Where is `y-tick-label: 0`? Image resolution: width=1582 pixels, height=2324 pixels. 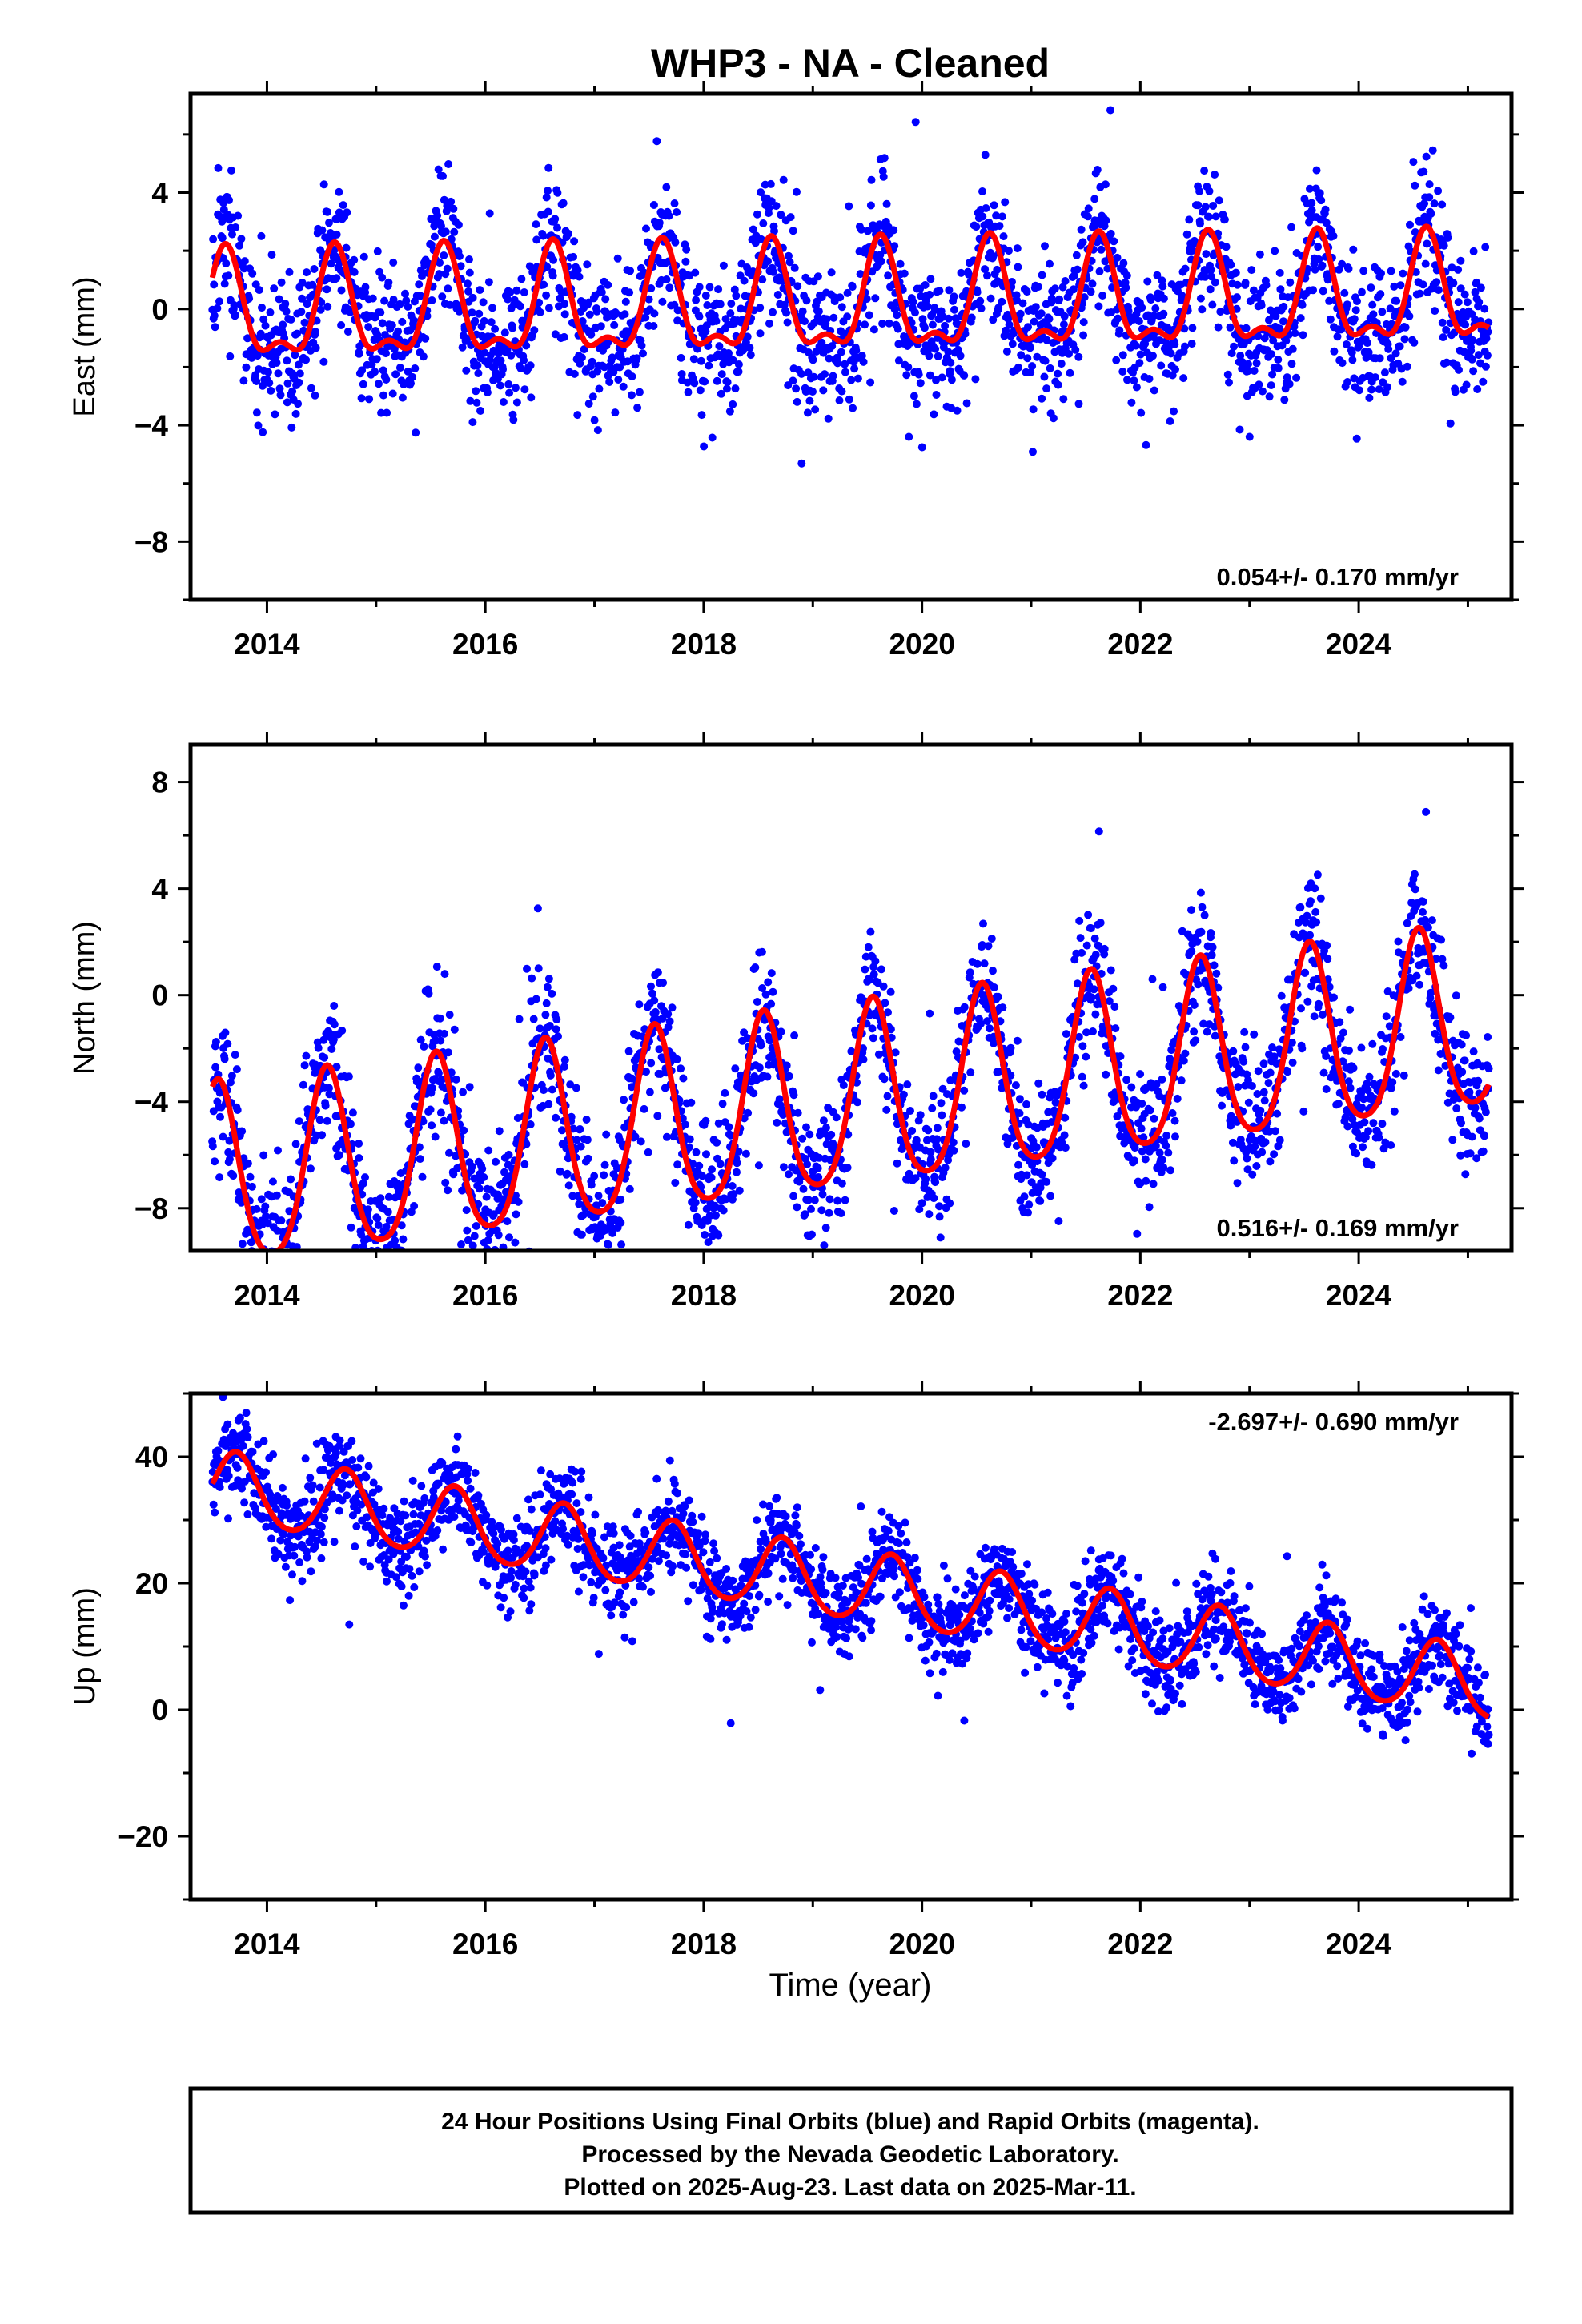
y-tick-label: 0 is located at coordinates (159, 309).